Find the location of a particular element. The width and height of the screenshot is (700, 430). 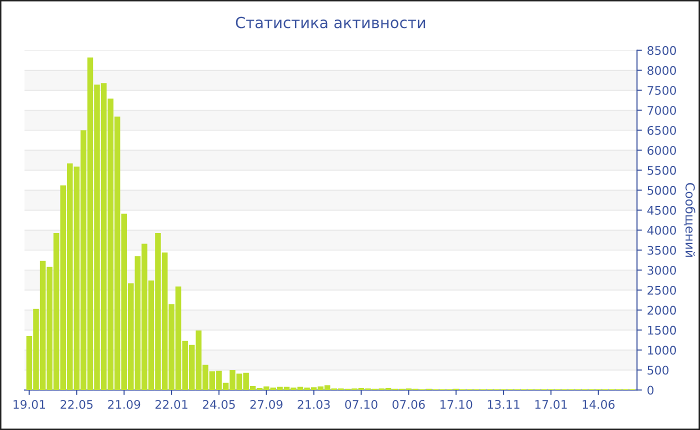

y-tick-label: 8000 is located at coordinates (662, 70).